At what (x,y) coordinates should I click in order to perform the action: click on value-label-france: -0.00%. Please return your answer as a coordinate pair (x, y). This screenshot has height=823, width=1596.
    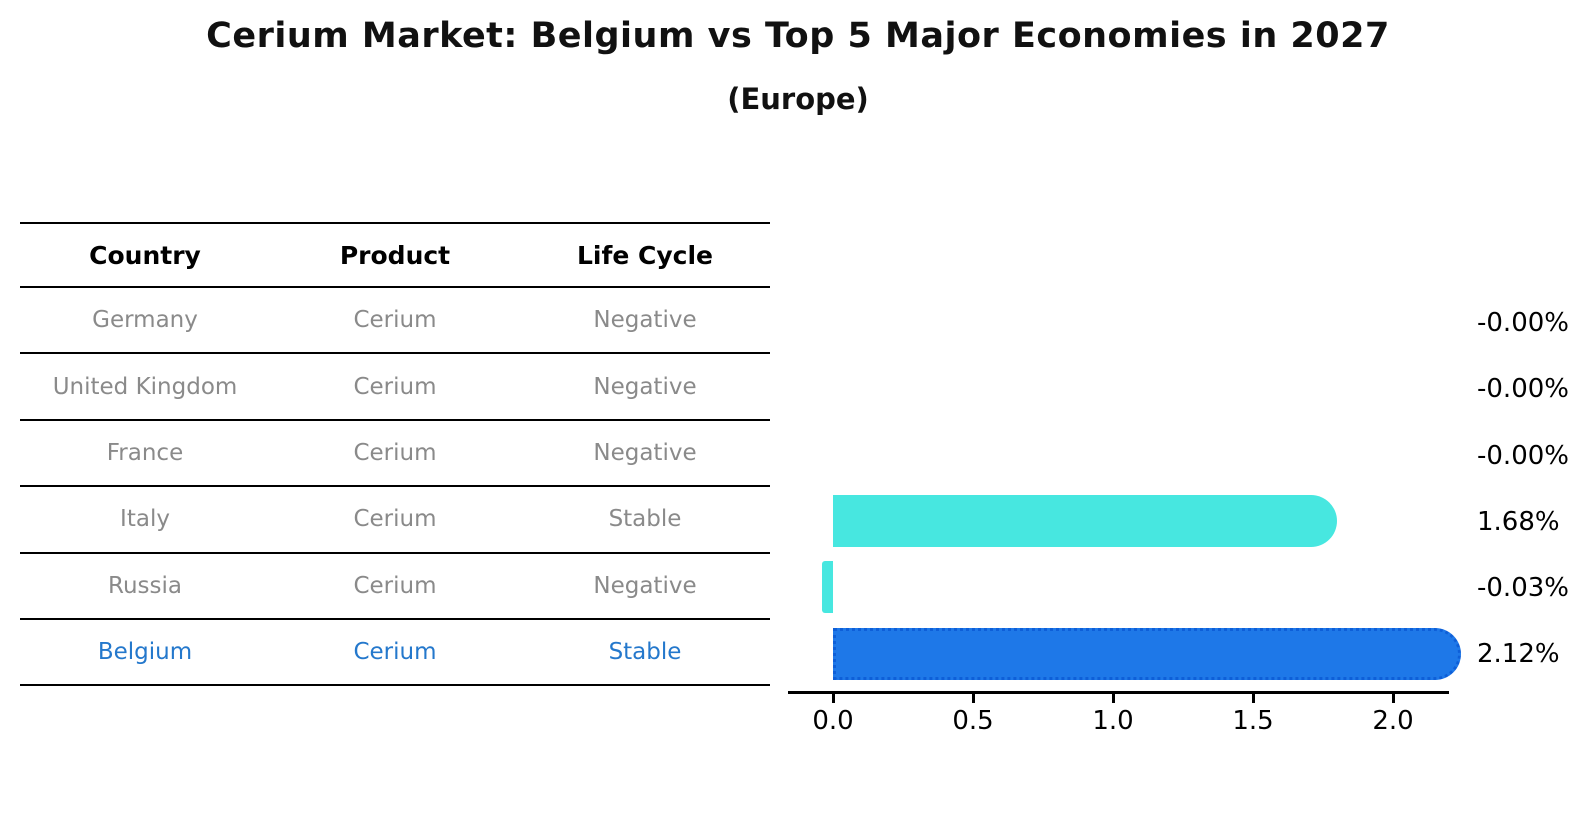
    Looking at the image, I should click on (1523, 456).